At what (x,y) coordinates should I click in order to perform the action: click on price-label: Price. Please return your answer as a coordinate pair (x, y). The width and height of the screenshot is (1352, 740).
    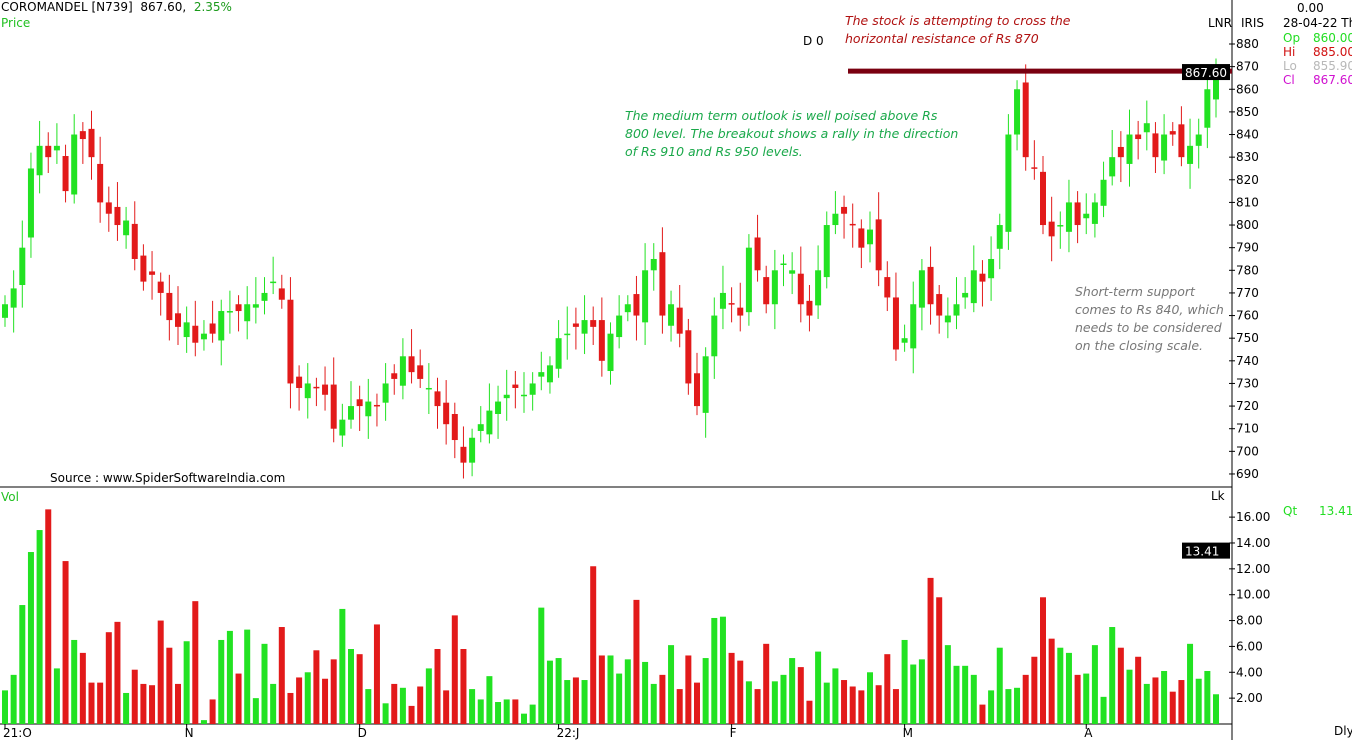
    Looking at the image, I should click on (16, 23).